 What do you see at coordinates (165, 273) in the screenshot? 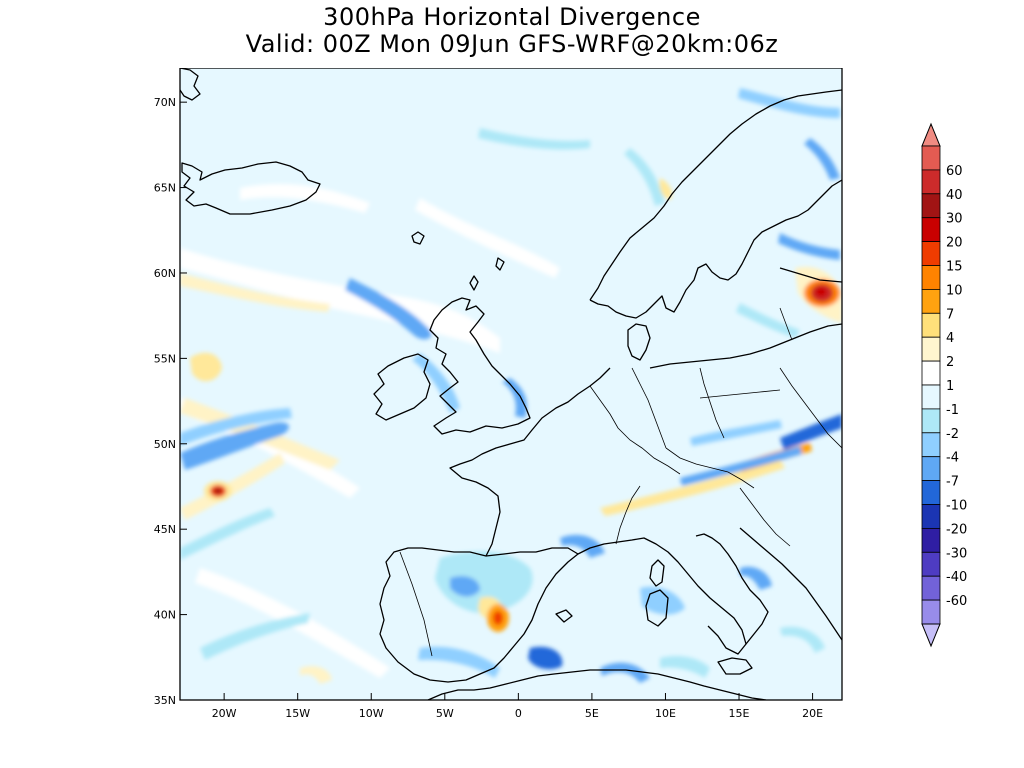
I see `lat-tick-label: 60N` at bounding box center [165, 273].